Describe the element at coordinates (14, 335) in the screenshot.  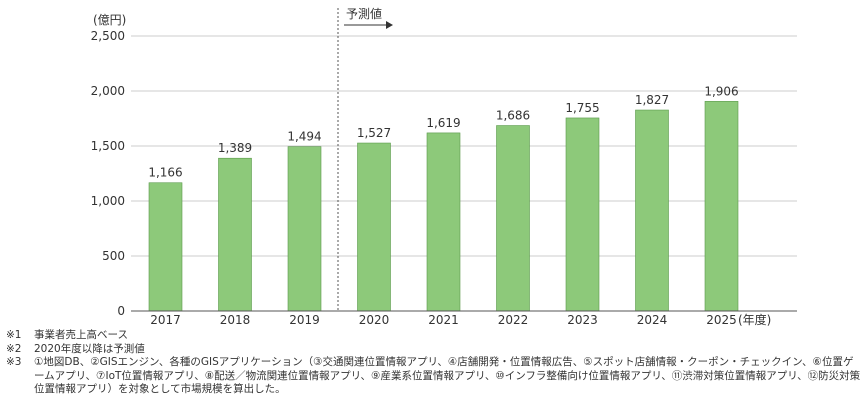
I see `footnote-mark: ※1` at that location.